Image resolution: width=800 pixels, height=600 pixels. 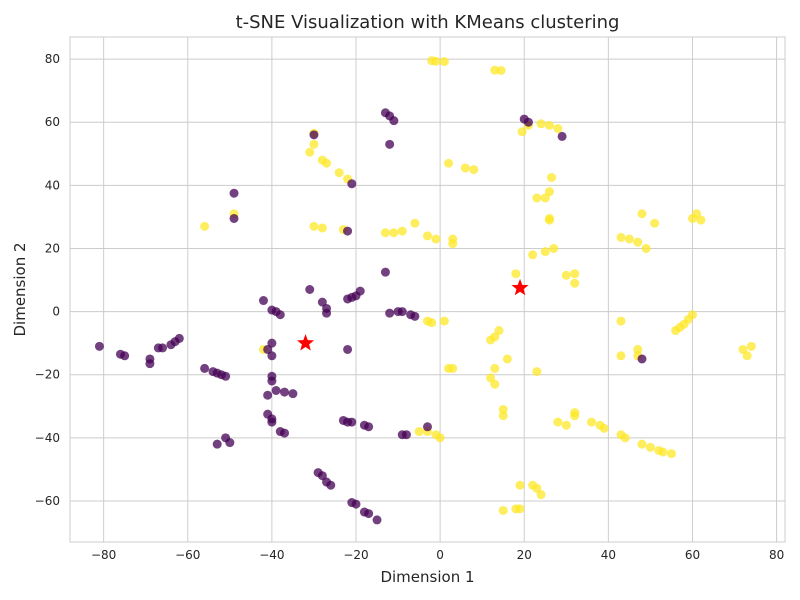 What do you see at coordinates (52, 59) in the screenshot?
I see `y-tick-label: 80` at bounding box center [52, 59].